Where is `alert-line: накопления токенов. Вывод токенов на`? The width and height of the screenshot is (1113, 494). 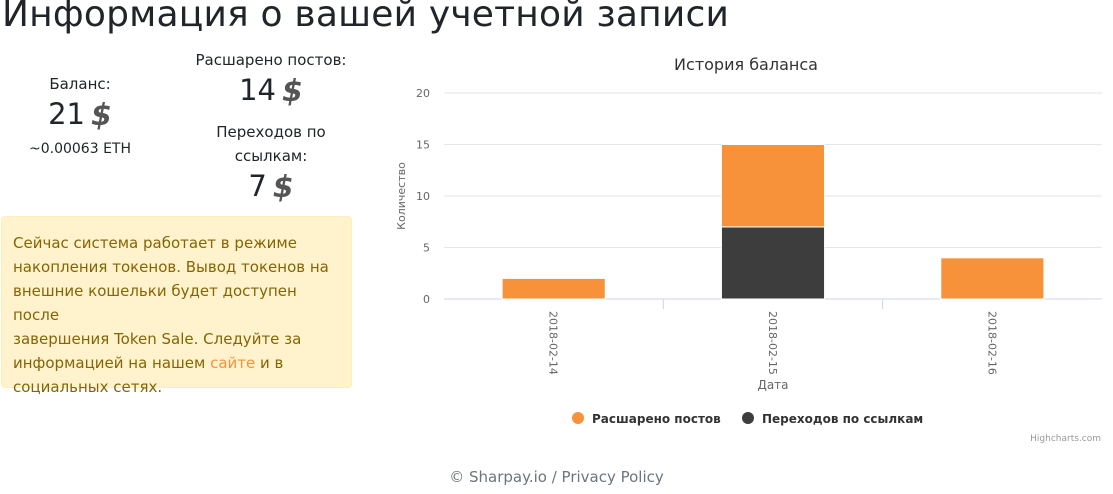
alert-line: накопления токенов. Вывод токенов на is located at coordinates (171, 267).